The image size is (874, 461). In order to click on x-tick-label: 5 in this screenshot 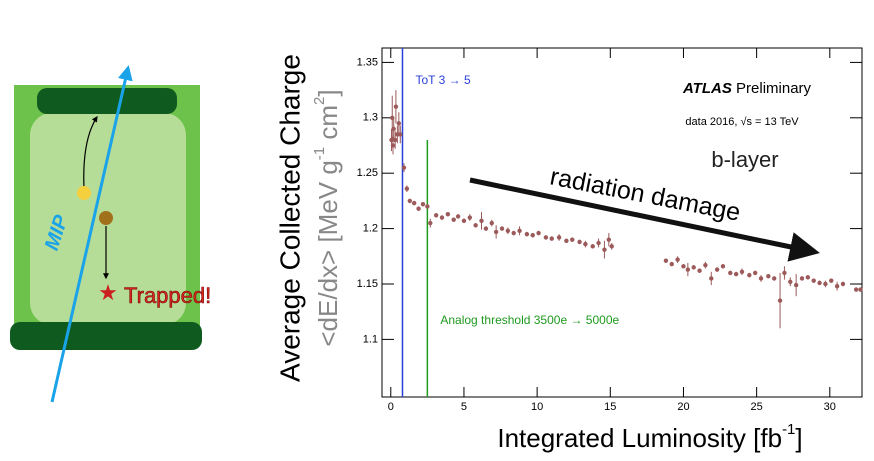, I will do `click(464, 407)`.